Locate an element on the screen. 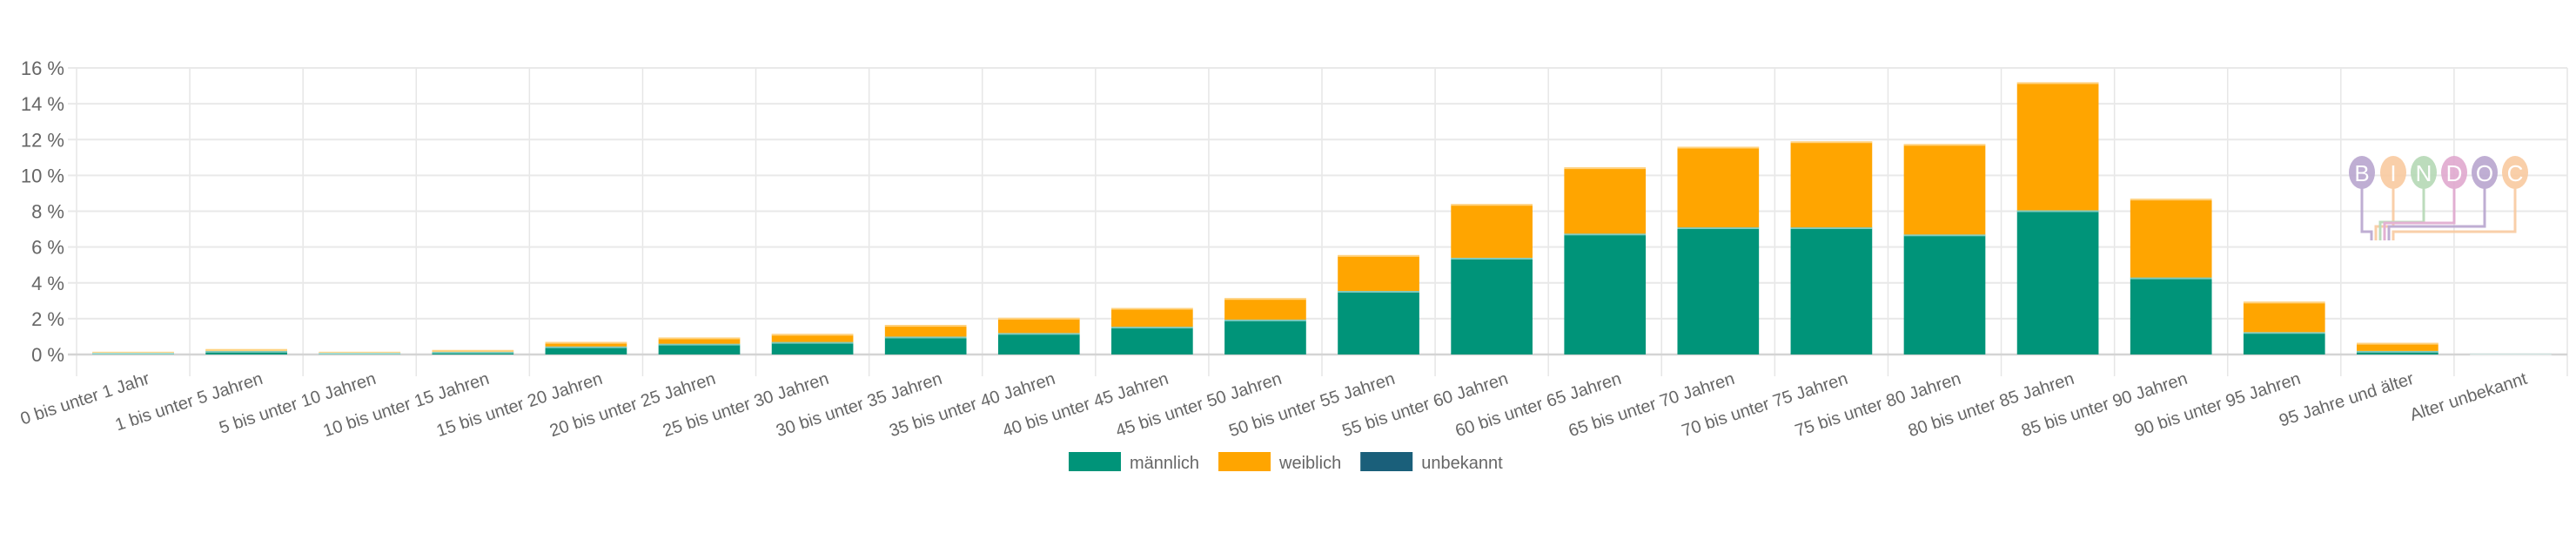  y-tick-label: 0 % is located at coordinates (47, 355).